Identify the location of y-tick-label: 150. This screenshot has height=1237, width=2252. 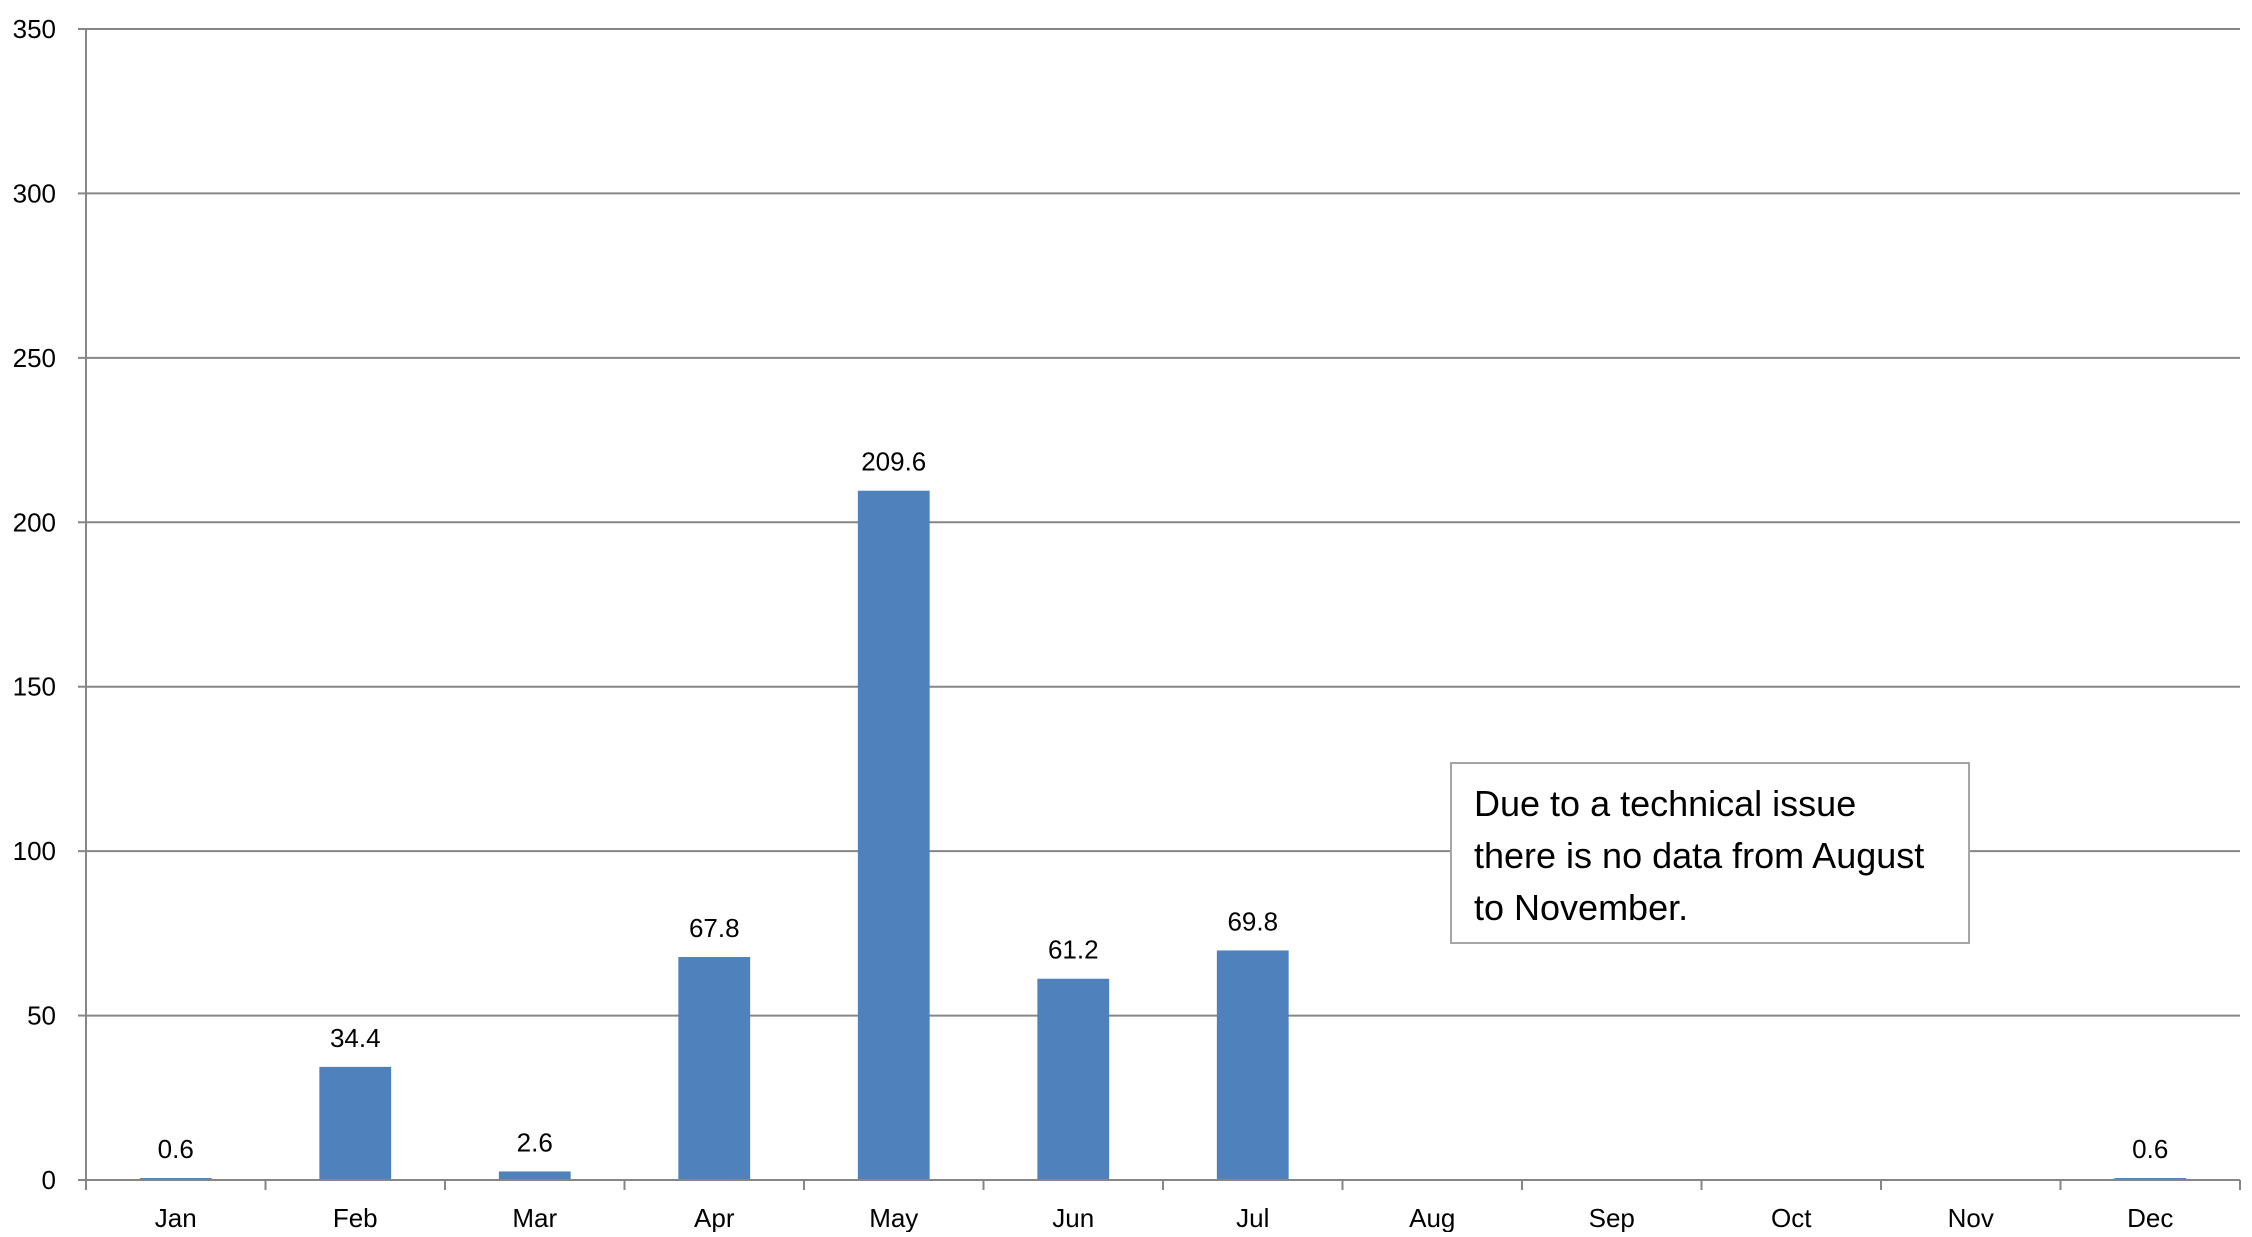
(34, 687).